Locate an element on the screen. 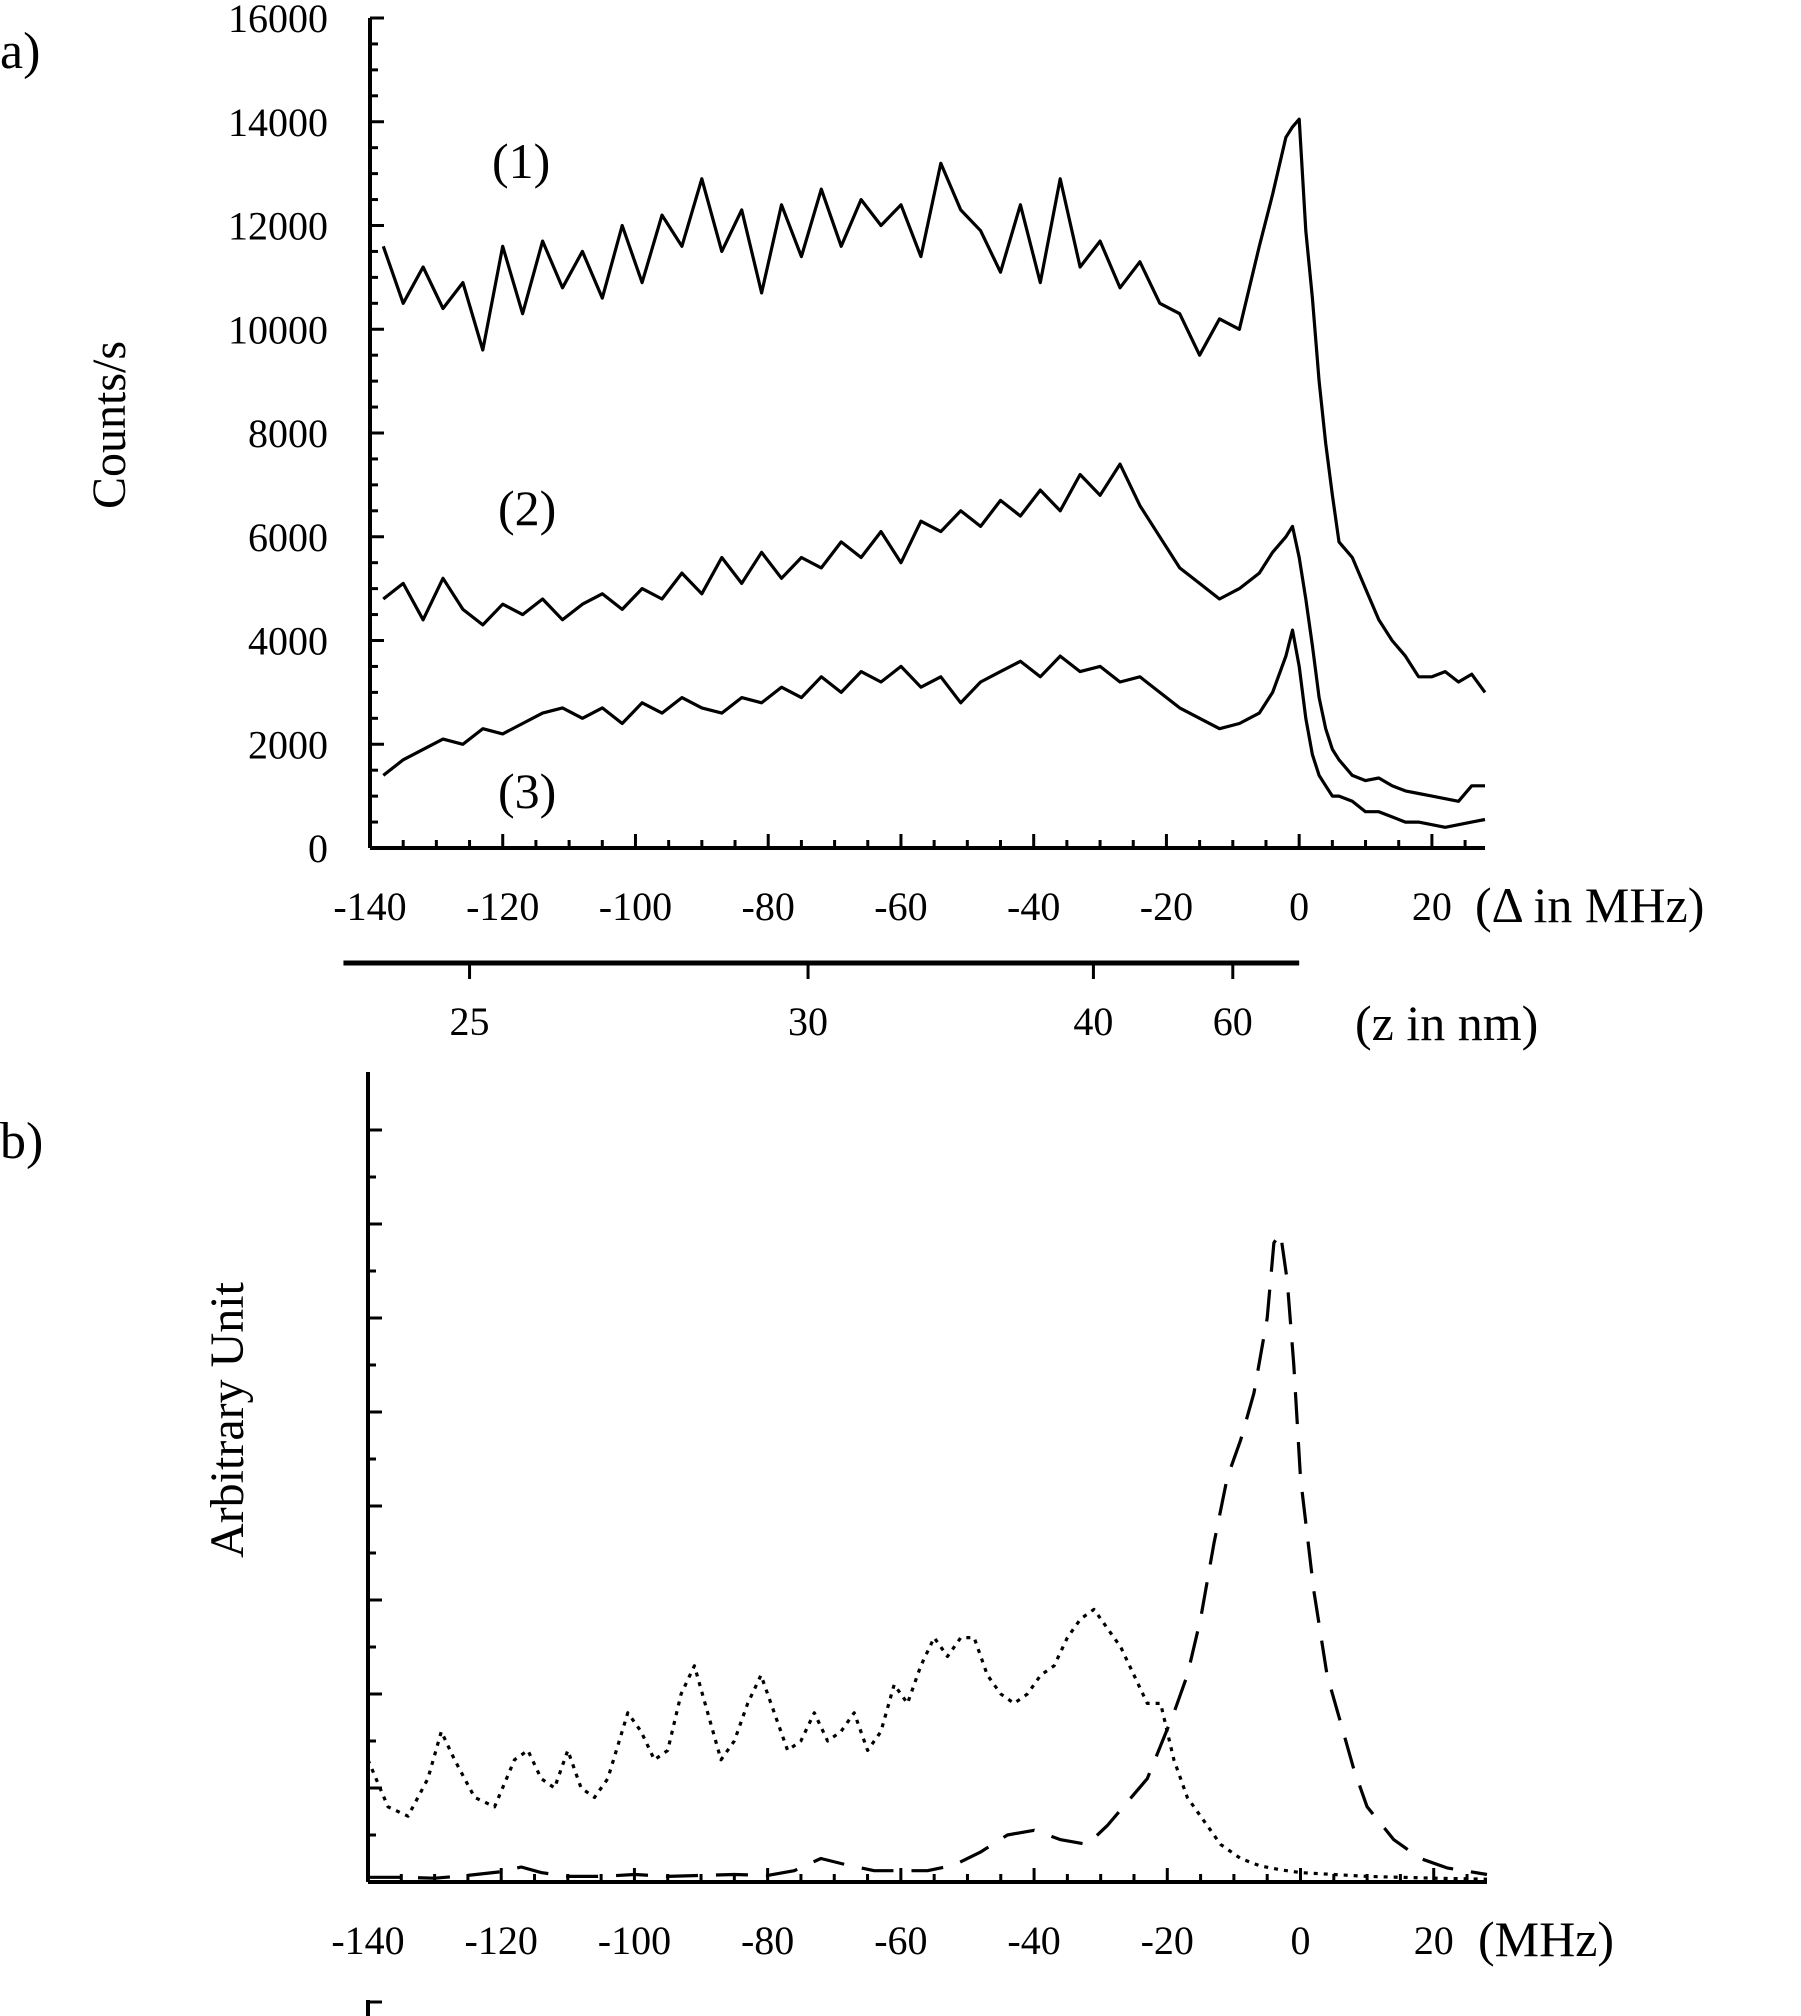 The image size is (1801, 2016). panel-a-x-ticks: -140 -120 -100 -80 -60 -40 -20 0 20 is located at coordinates (900, 881).